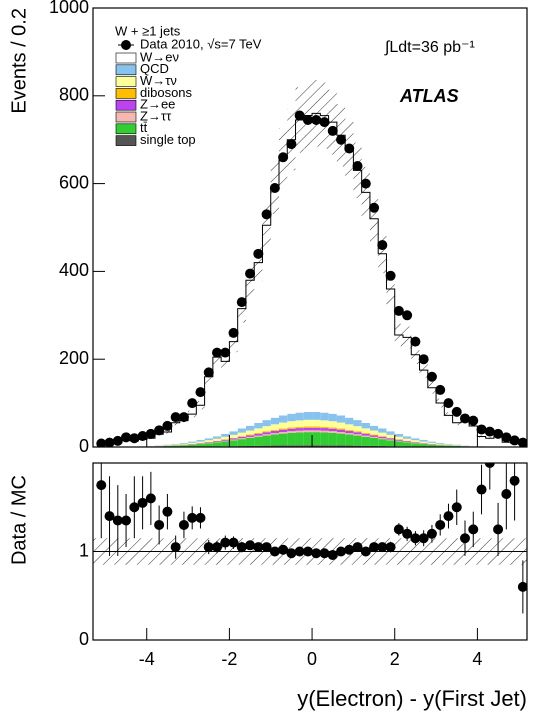 This screenshot has height=717, width=540. Describe the element at coordinates (412, 698) in the screenshot. I see `x-axis-label: y(Electron) - y(First Jet)` at that location.